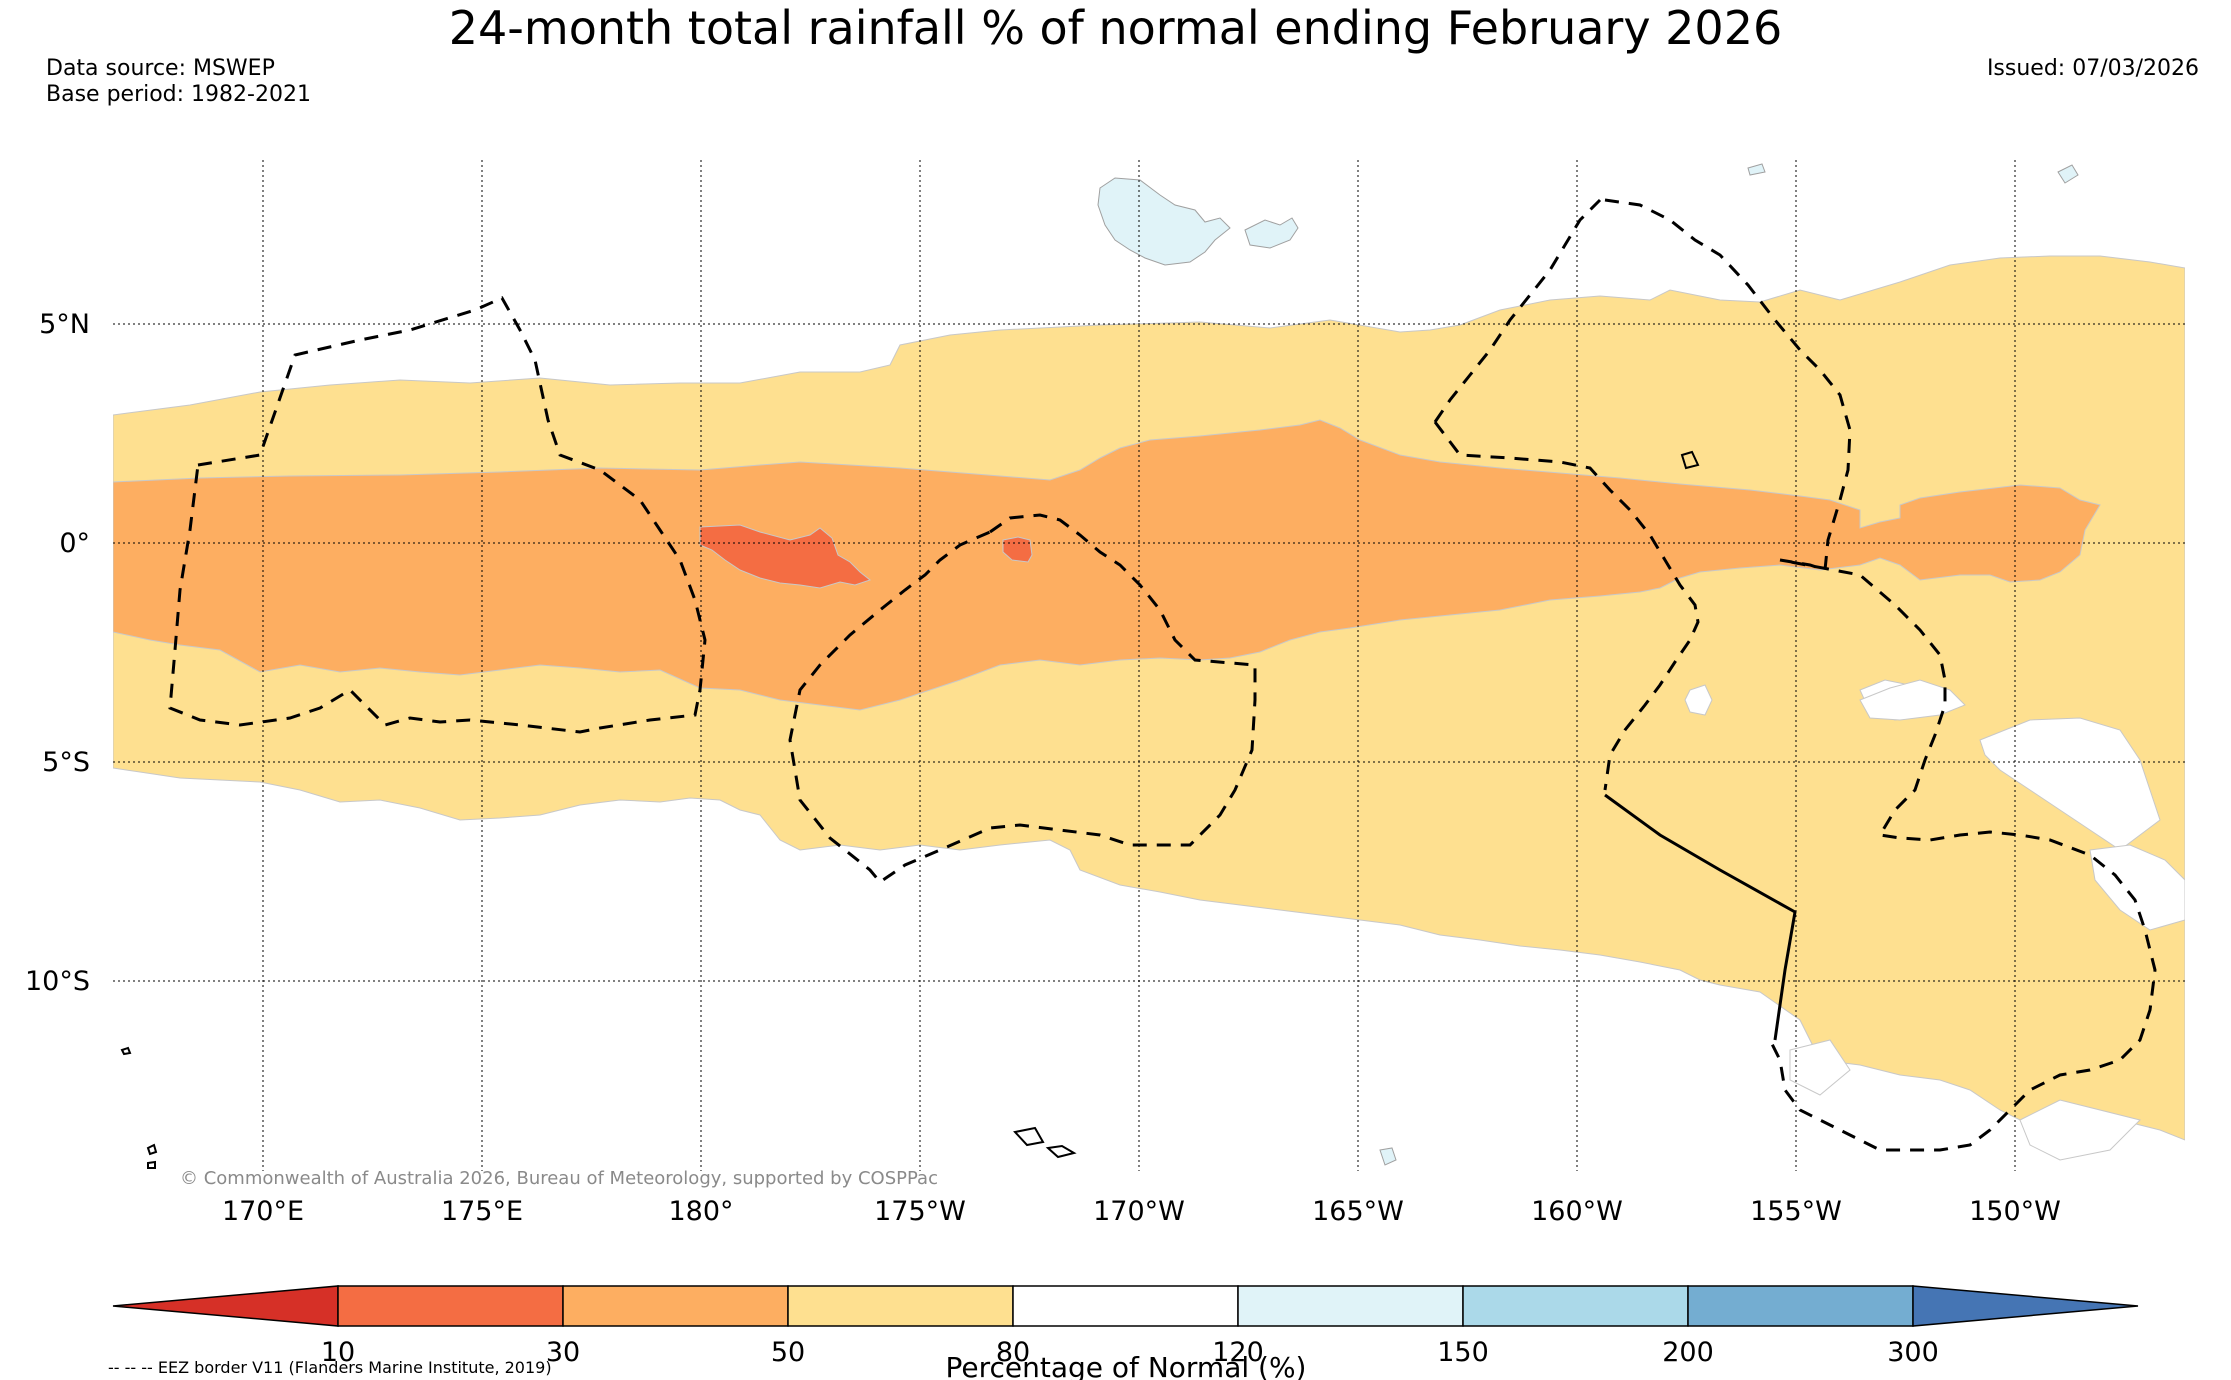 Image resolution: width=2231 pixels, height=1380 pixels. I want to click on colorbar-tick-label: 150, so click(1463, 1352).